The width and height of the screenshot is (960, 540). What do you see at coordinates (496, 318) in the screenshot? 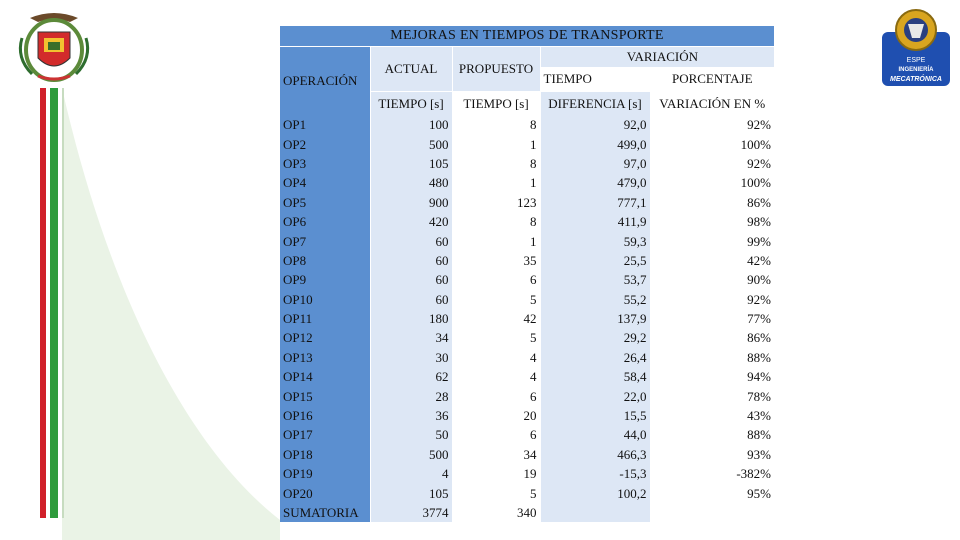
I see `row-propuesto: 42` at bounding box center [496, 318].